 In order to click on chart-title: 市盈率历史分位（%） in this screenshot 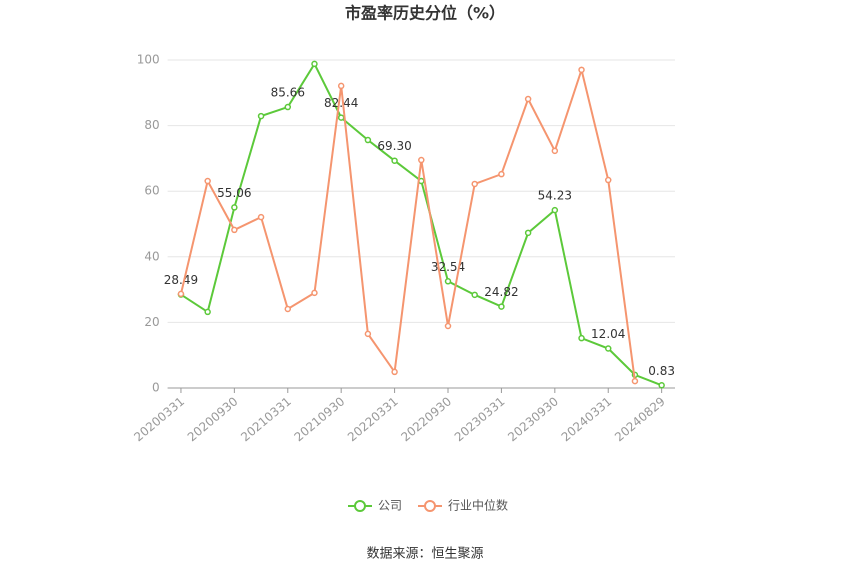, I will do `click(425, 13)`.